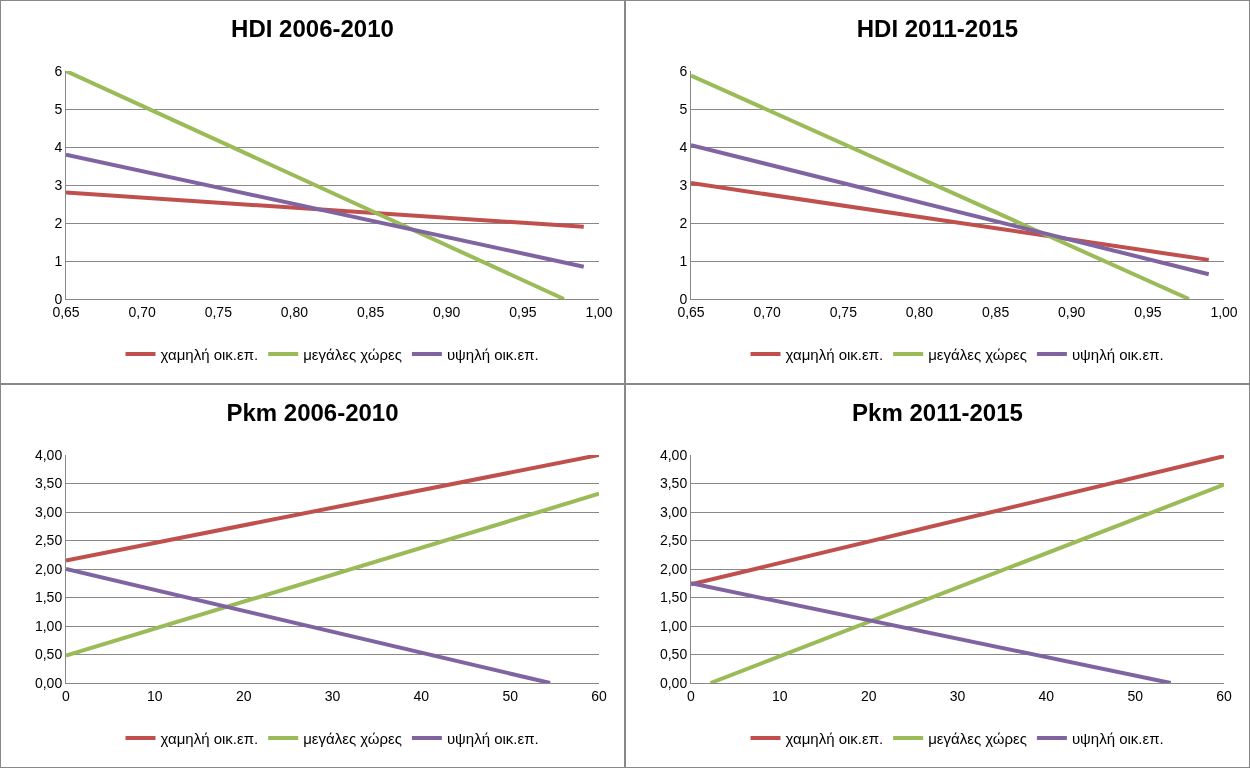 This screenshot has width=1250, height=769. Describe the element at coordinates (312, 412) in the screenshot. I see `chart-title: Pkm 2006-2010` at that location.